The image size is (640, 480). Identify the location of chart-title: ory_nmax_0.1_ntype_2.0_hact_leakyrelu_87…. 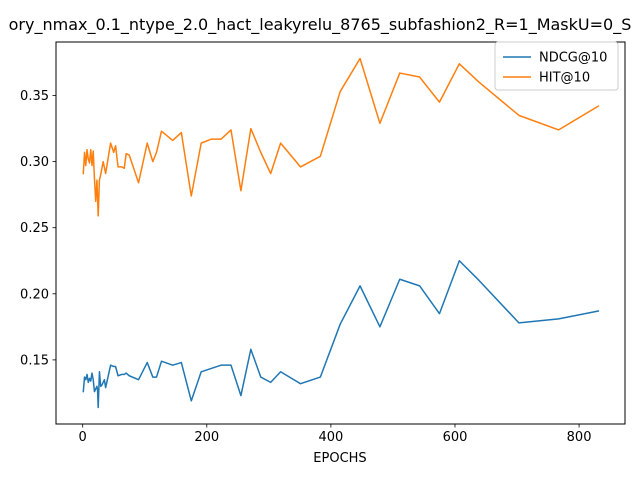
(320, 25).